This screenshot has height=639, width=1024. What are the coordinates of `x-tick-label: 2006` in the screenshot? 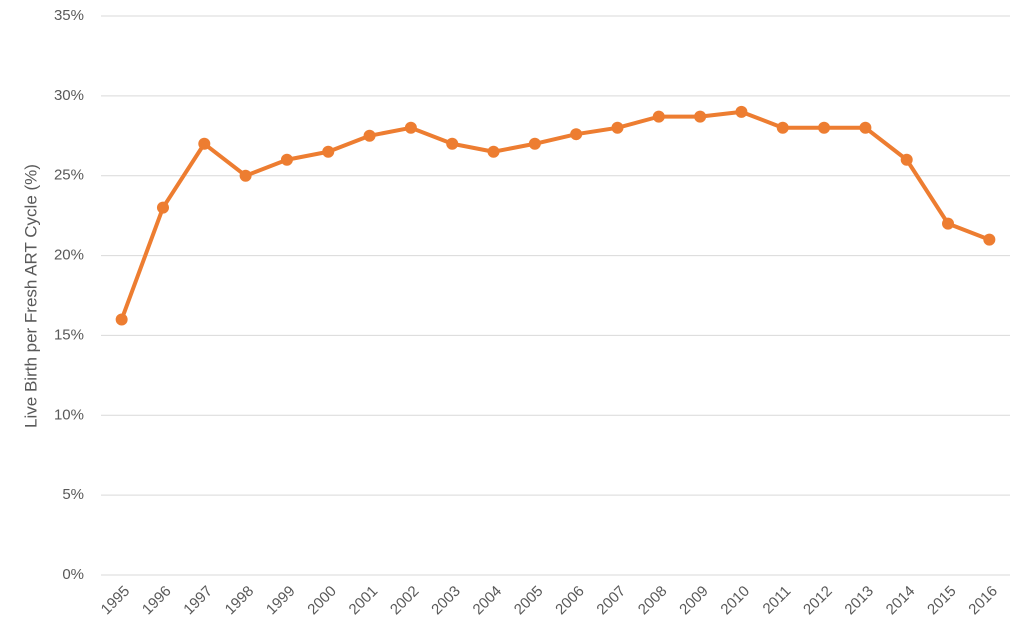 It's located at (570, 601).